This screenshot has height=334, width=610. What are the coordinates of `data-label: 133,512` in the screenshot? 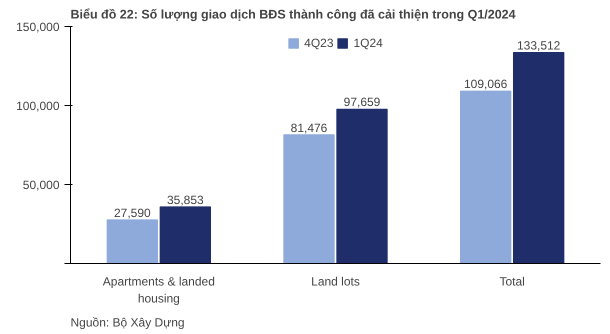 It's located at (538, 45).